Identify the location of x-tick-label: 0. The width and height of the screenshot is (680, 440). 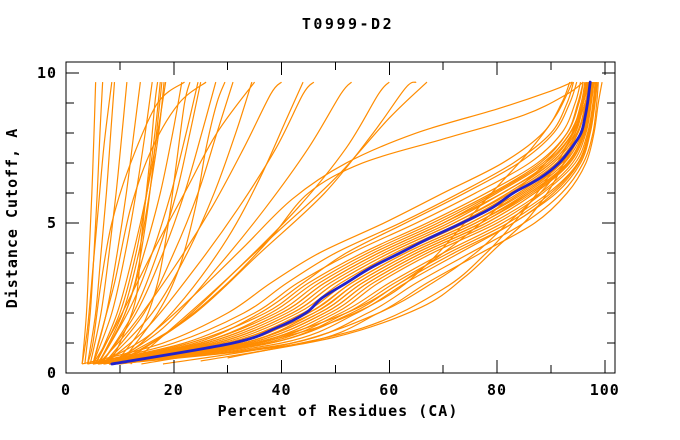
(66, 390).